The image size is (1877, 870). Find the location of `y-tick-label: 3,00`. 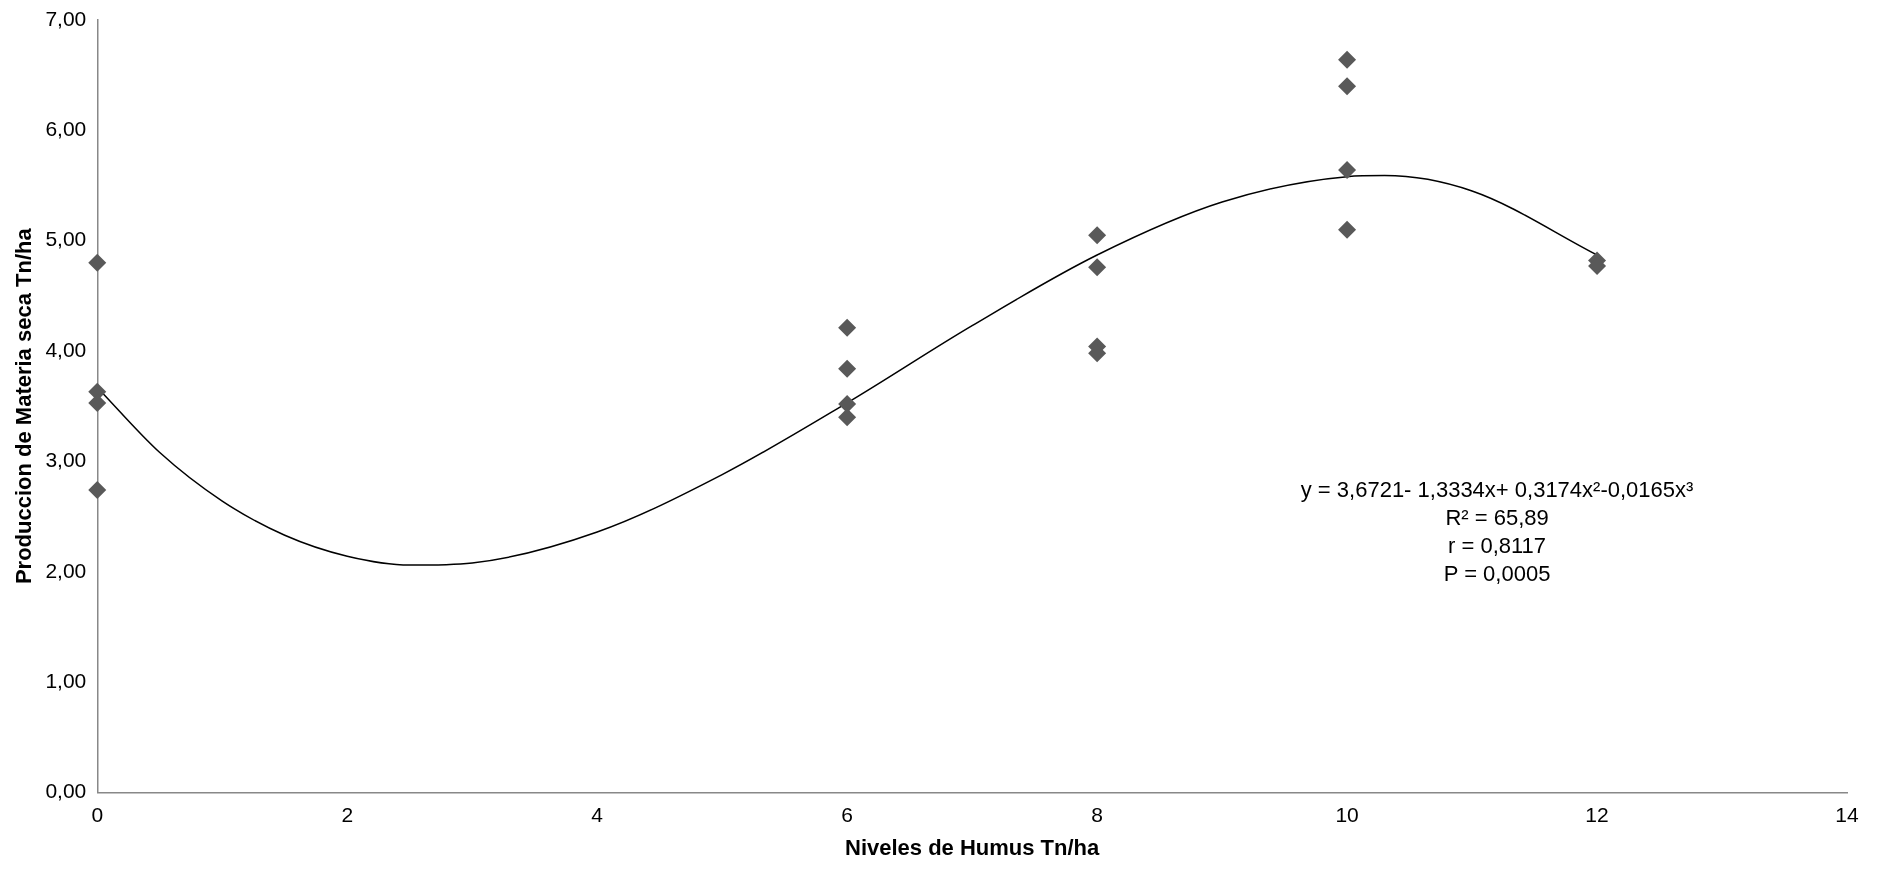

y-tick-label: 3,00 is located at coordinates (66, 460).